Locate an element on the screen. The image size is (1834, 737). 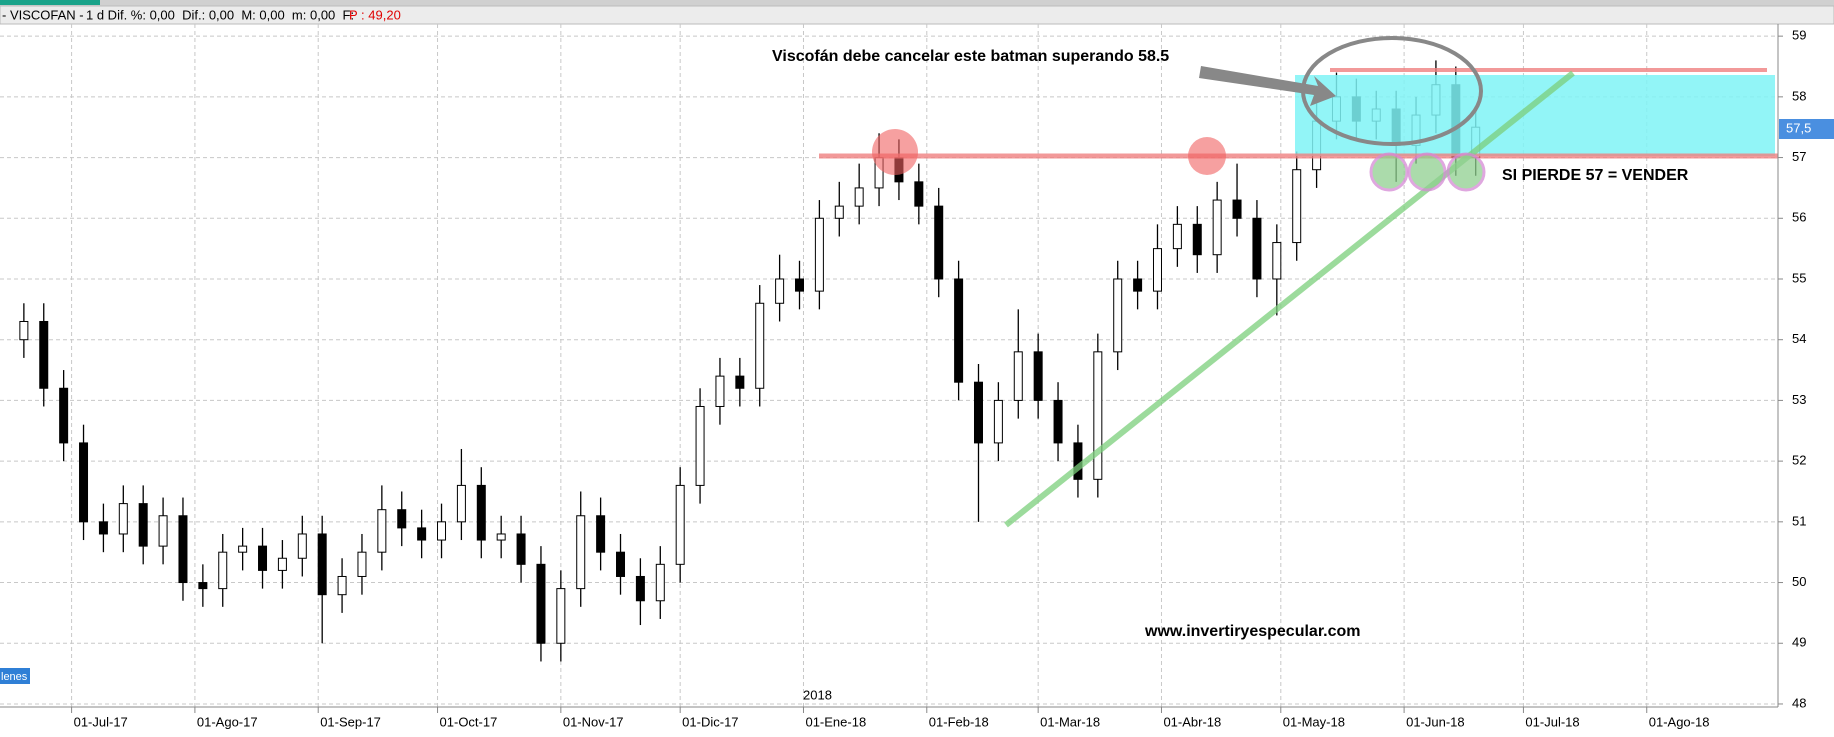
year-label: 2018 is located at coordinates (817, 694).